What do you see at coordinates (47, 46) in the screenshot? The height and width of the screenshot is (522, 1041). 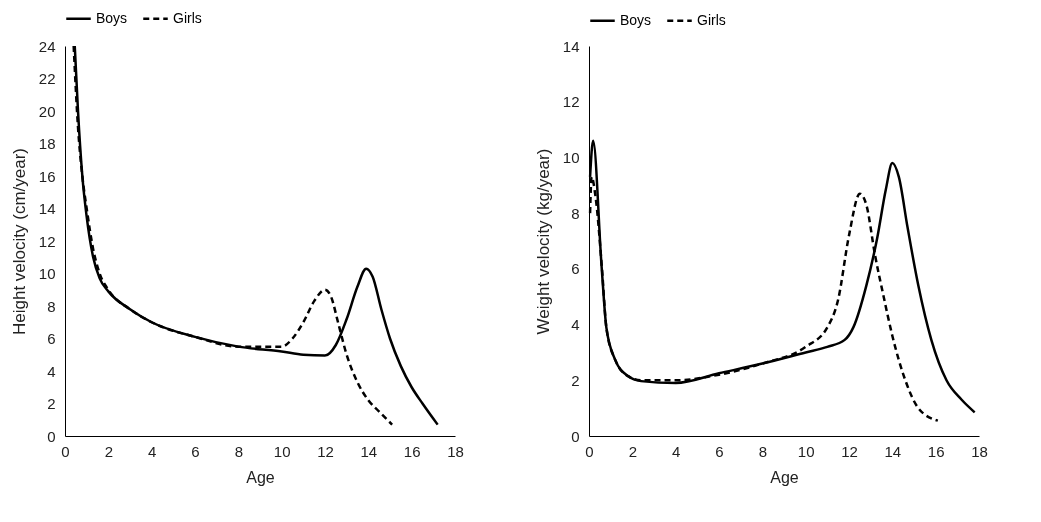 I see `y-tick-label: 24` at bounding box center [47, 46].